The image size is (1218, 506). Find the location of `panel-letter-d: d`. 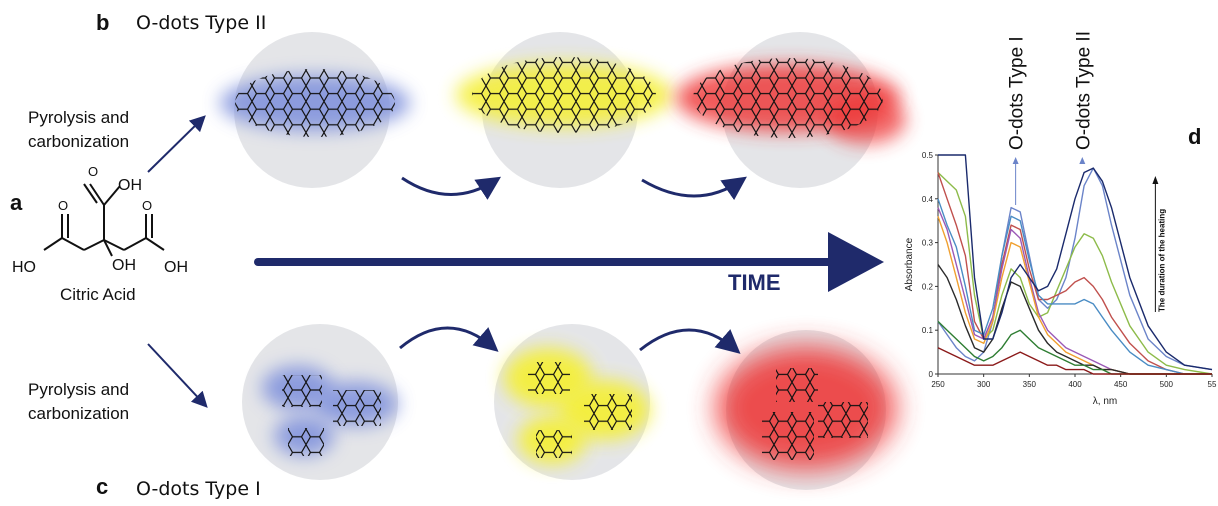

panel-letter-d: d is located at coordinates (1195, 136).